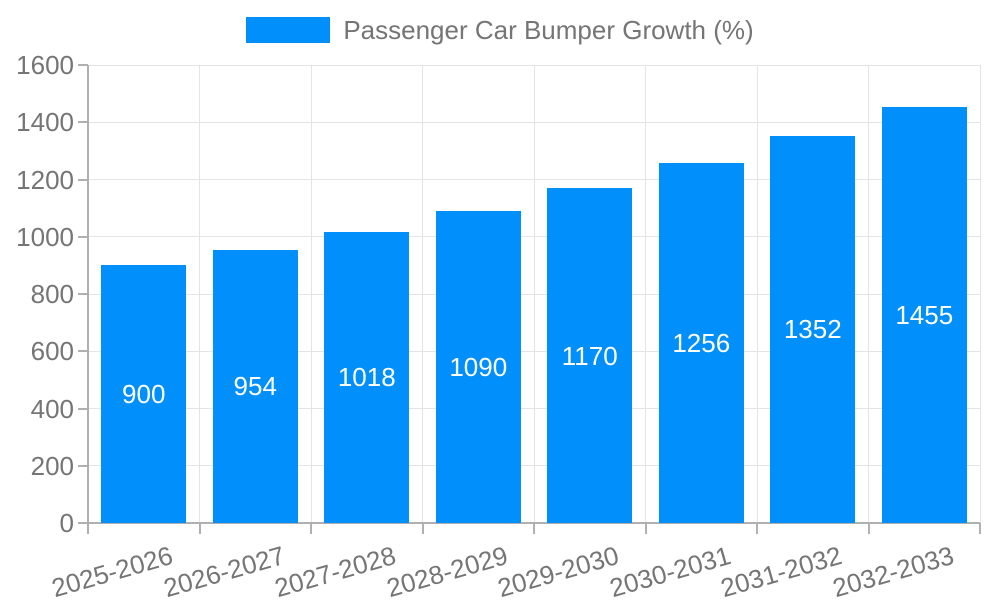  I want to click on bar: 900, so click(144, 394).